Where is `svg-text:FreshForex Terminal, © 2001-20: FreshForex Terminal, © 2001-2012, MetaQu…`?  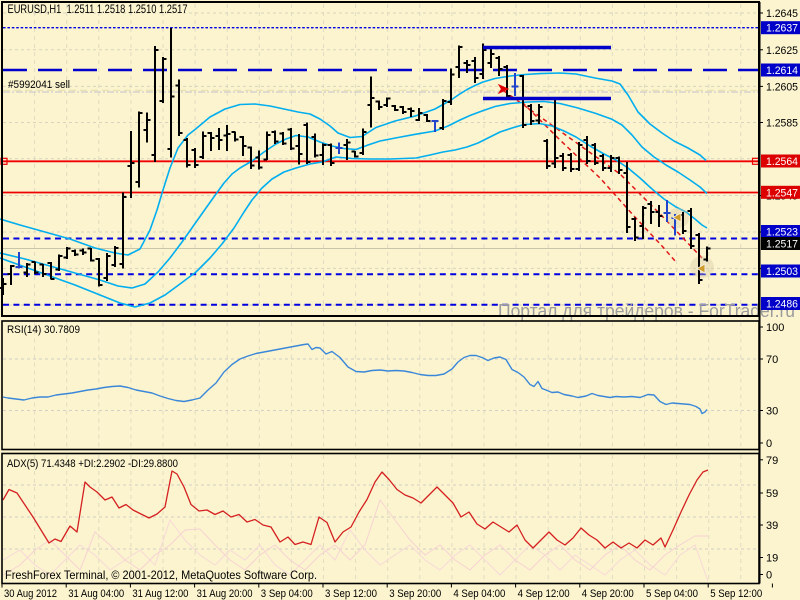 svg-text:FreshForex Terminal, © 2001-20: FreshForex Terminal, © 2001-2012, MetaQu… is located at coordinates (161, 575).